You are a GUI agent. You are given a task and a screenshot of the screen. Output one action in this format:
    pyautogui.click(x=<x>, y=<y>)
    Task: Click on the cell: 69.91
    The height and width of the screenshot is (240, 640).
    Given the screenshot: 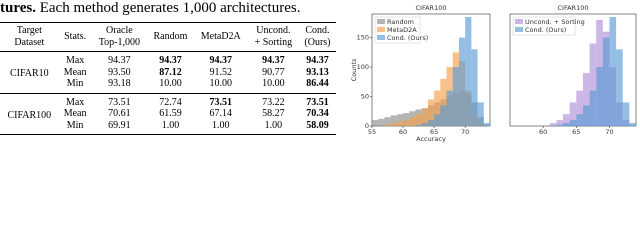 What is the action you would take?
    pyautogui.click(x=119, y=125)
    